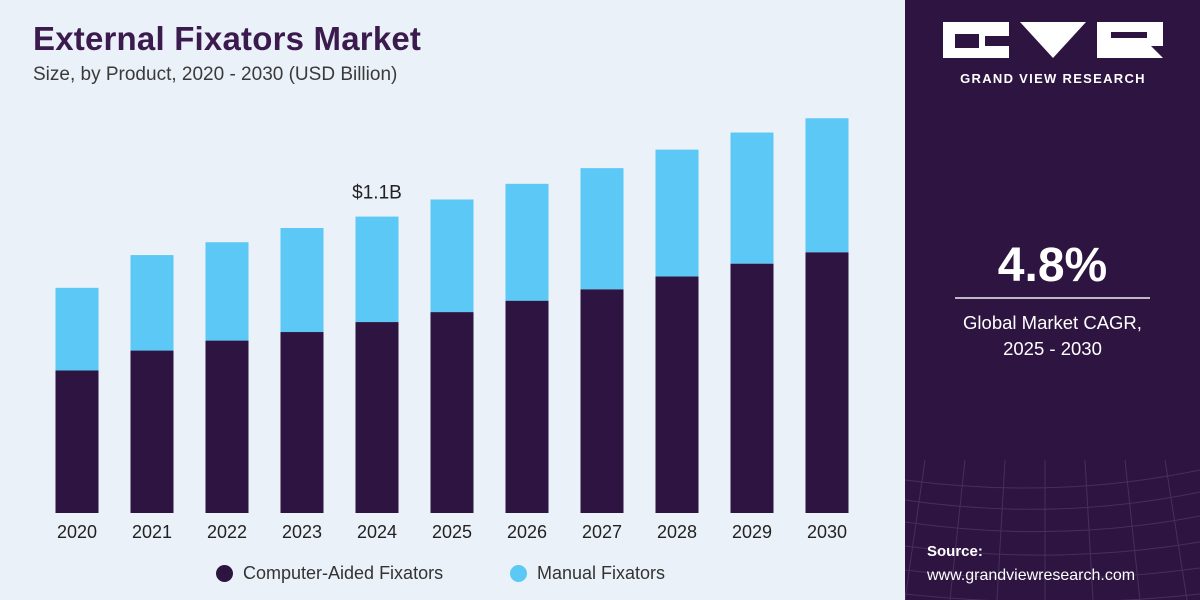  I want to click on bar-manual-2022, so click(227, 291).